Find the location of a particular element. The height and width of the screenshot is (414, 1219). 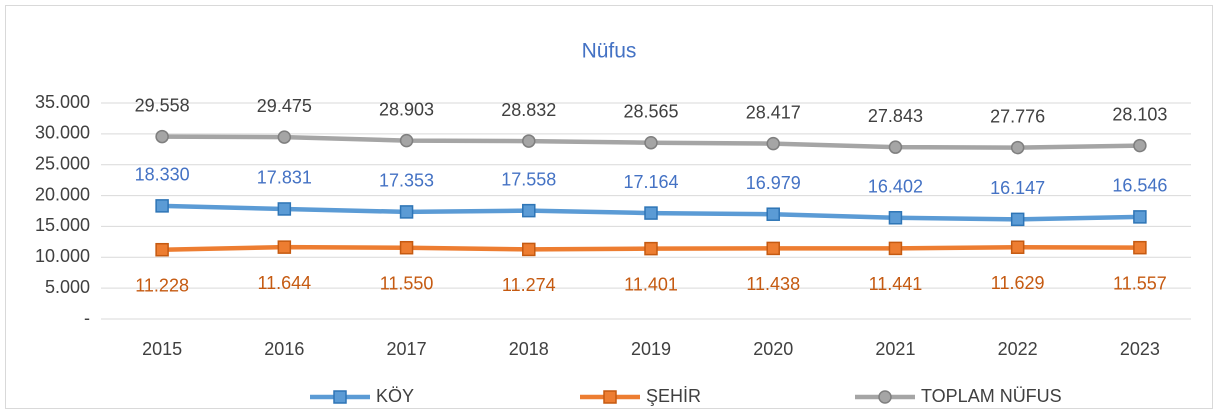

data-label: 28.417 is located at coordinates (773, 112).